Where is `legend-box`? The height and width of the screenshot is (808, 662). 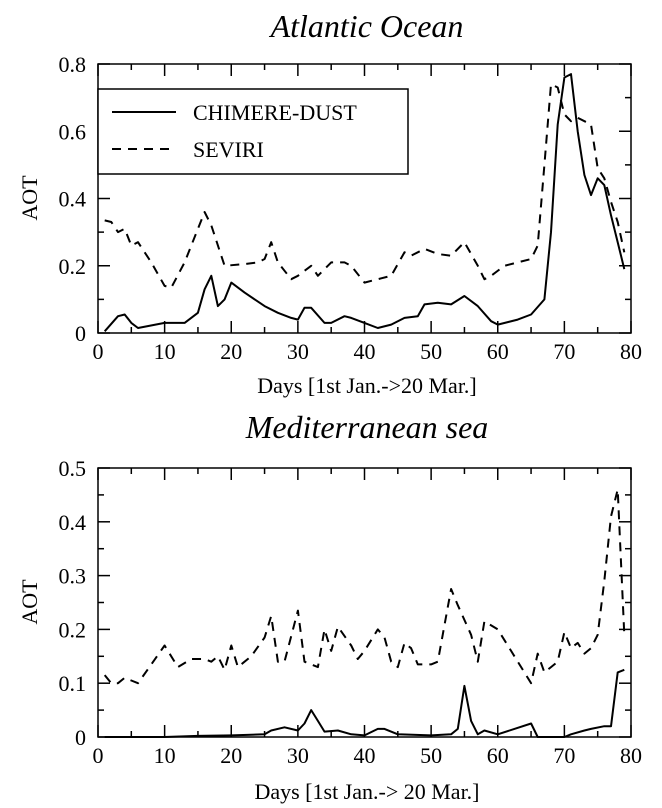
legend-box is located at coordinates (253, 131).